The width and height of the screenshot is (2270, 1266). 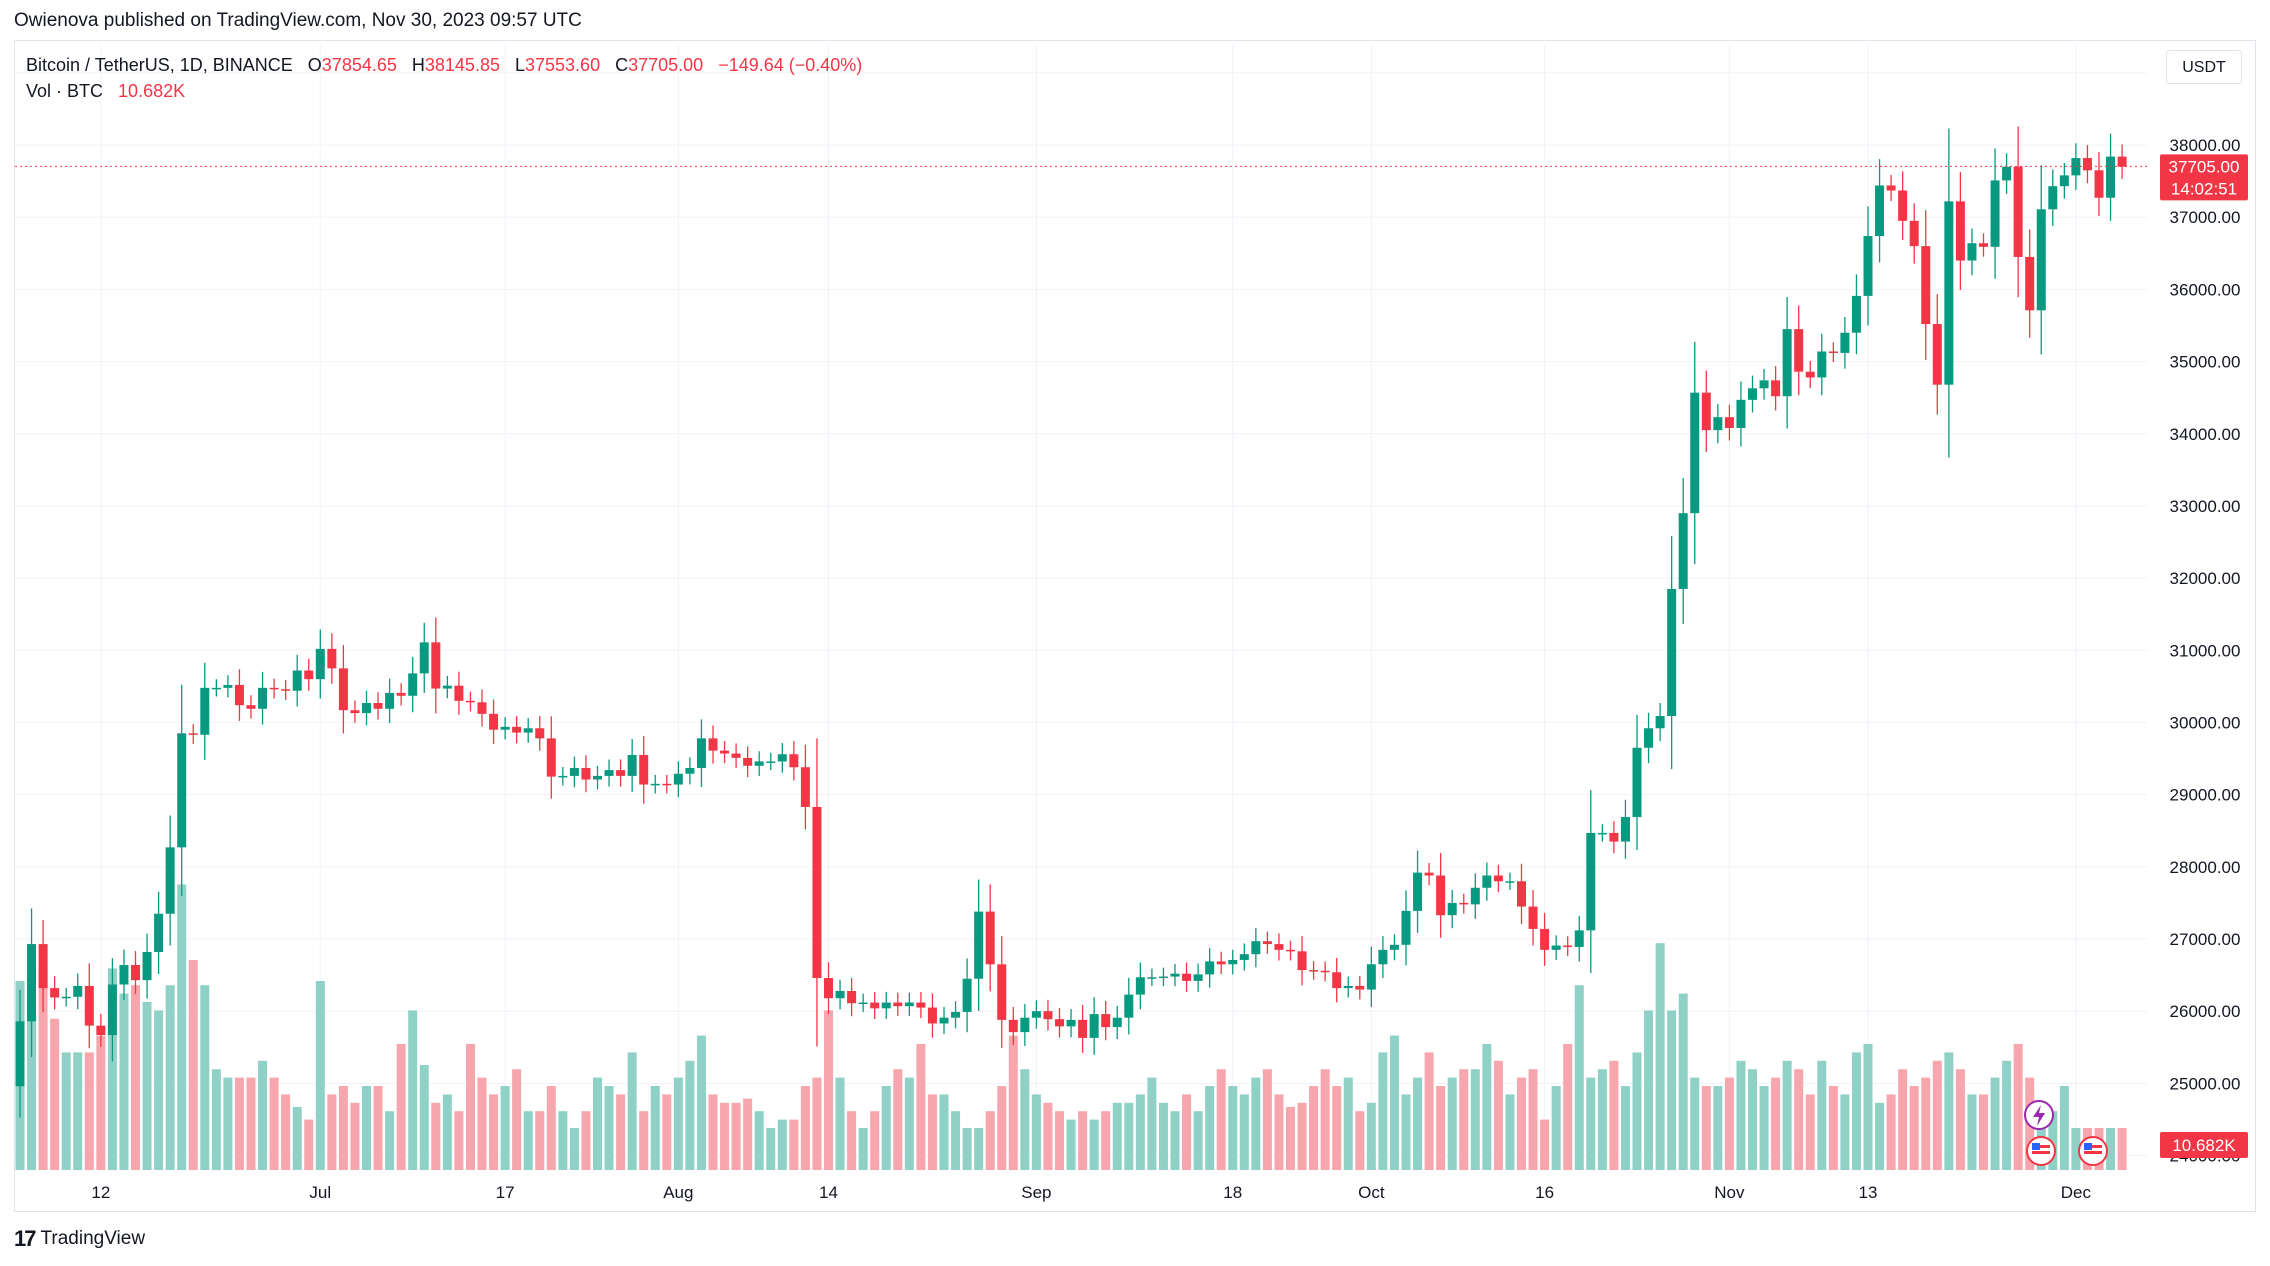 I want to click on legend-close: 37705.00, so click(x=666, y=65).